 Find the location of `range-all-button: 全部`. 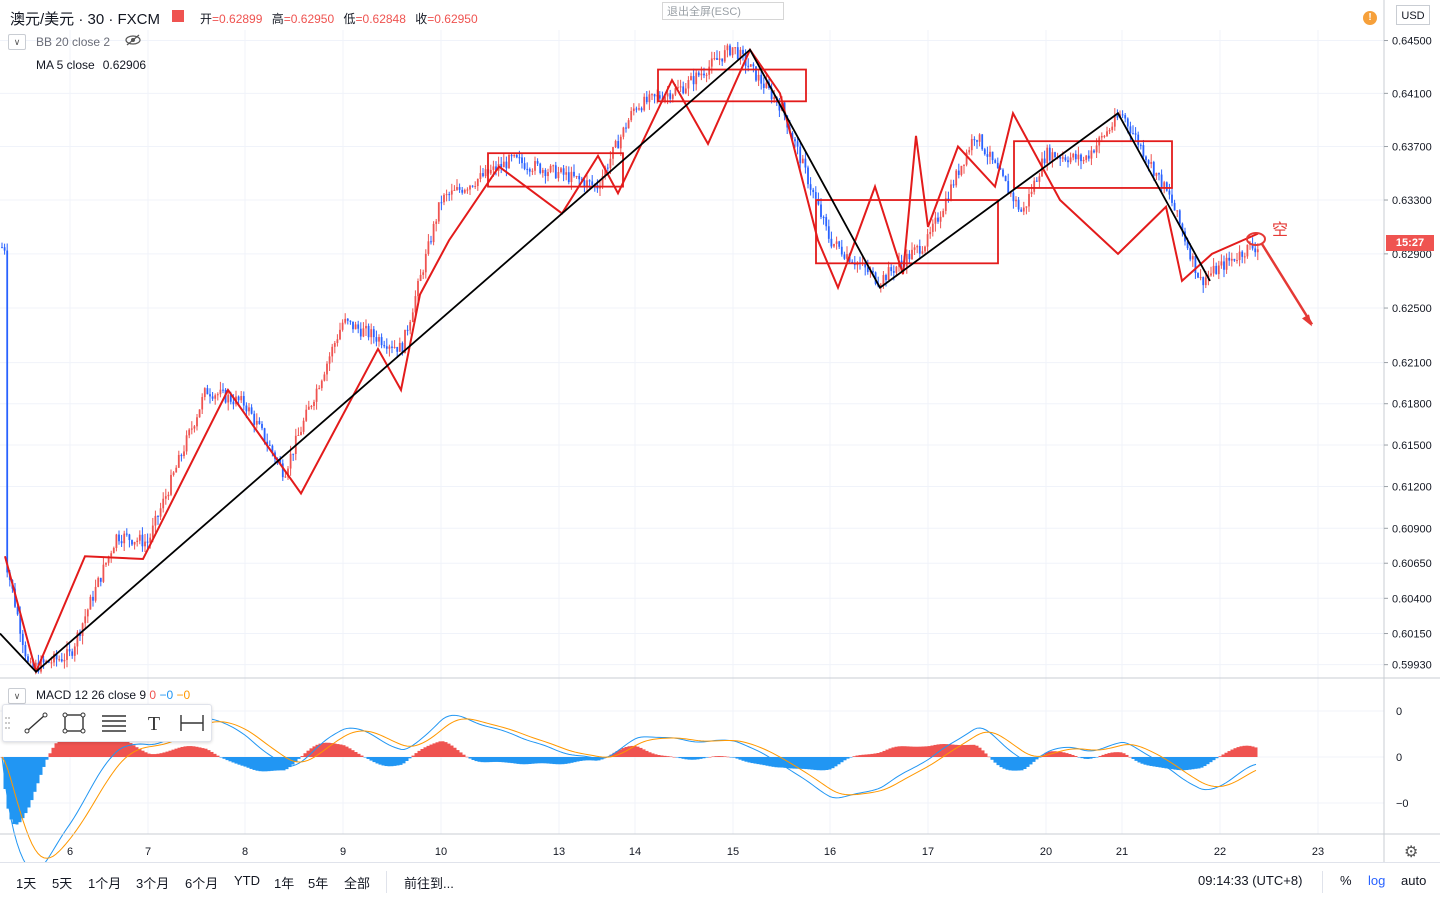

range-all-button: 全部 is located at coordinates (357, 883).